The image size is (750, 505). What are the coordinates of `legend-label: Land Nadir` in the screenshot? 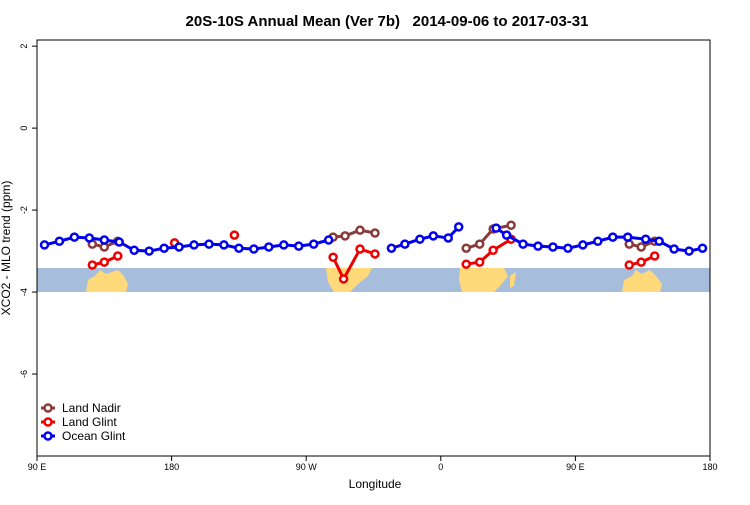 It's located at (91, 408).